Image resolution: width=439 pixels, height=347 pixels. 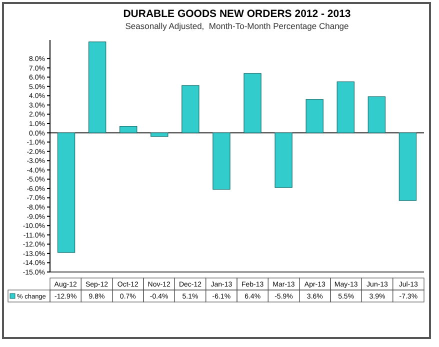 What do you see at coordinates (237, 14) in the screenshot?
I see `chart-title: DURABLE GOODS NEW ORDERS 2012 - 2013` at bounding box center [237, 14].